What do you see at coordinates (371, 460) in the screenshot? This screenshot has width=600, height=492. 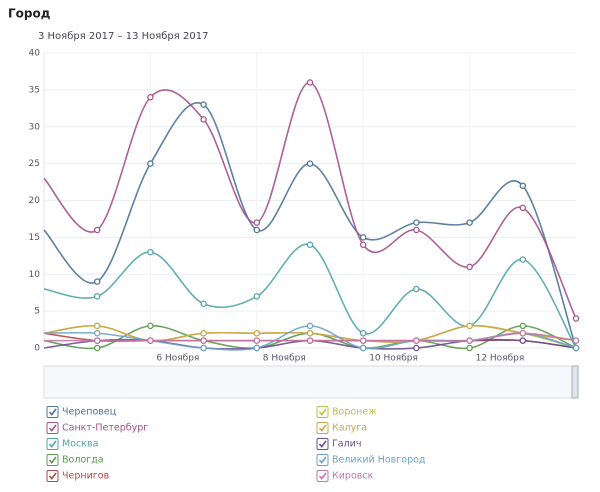 I see `legend-item: Великий Новгород` at bounding box center [371, 460].